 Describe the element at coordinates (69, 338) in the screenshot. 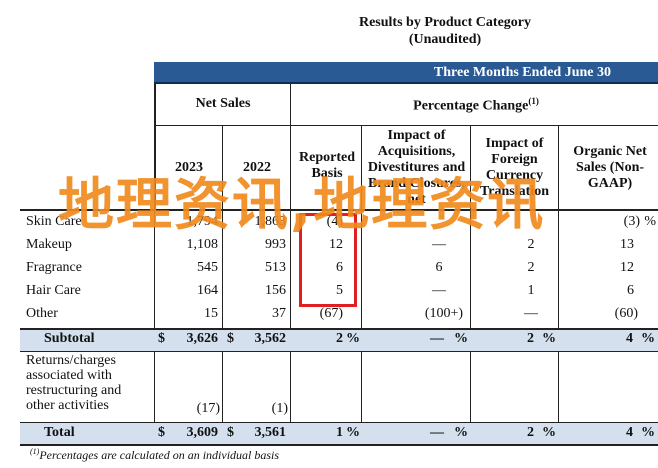

I see `subtotal-label: Subtotal` at that location.